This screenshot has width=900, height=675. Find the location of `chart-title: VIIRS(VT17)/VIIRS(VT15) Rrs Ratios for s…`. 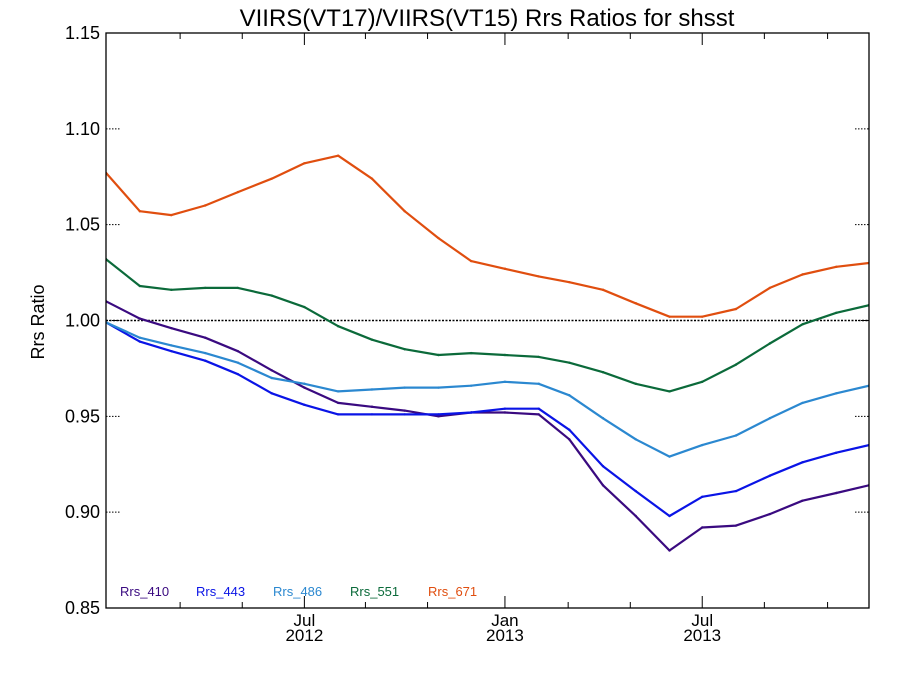

chart-title: VIIRS(VT17)/VIIRS(VT15) Rrs Ratios for s… is located at coordinates (487, 18).